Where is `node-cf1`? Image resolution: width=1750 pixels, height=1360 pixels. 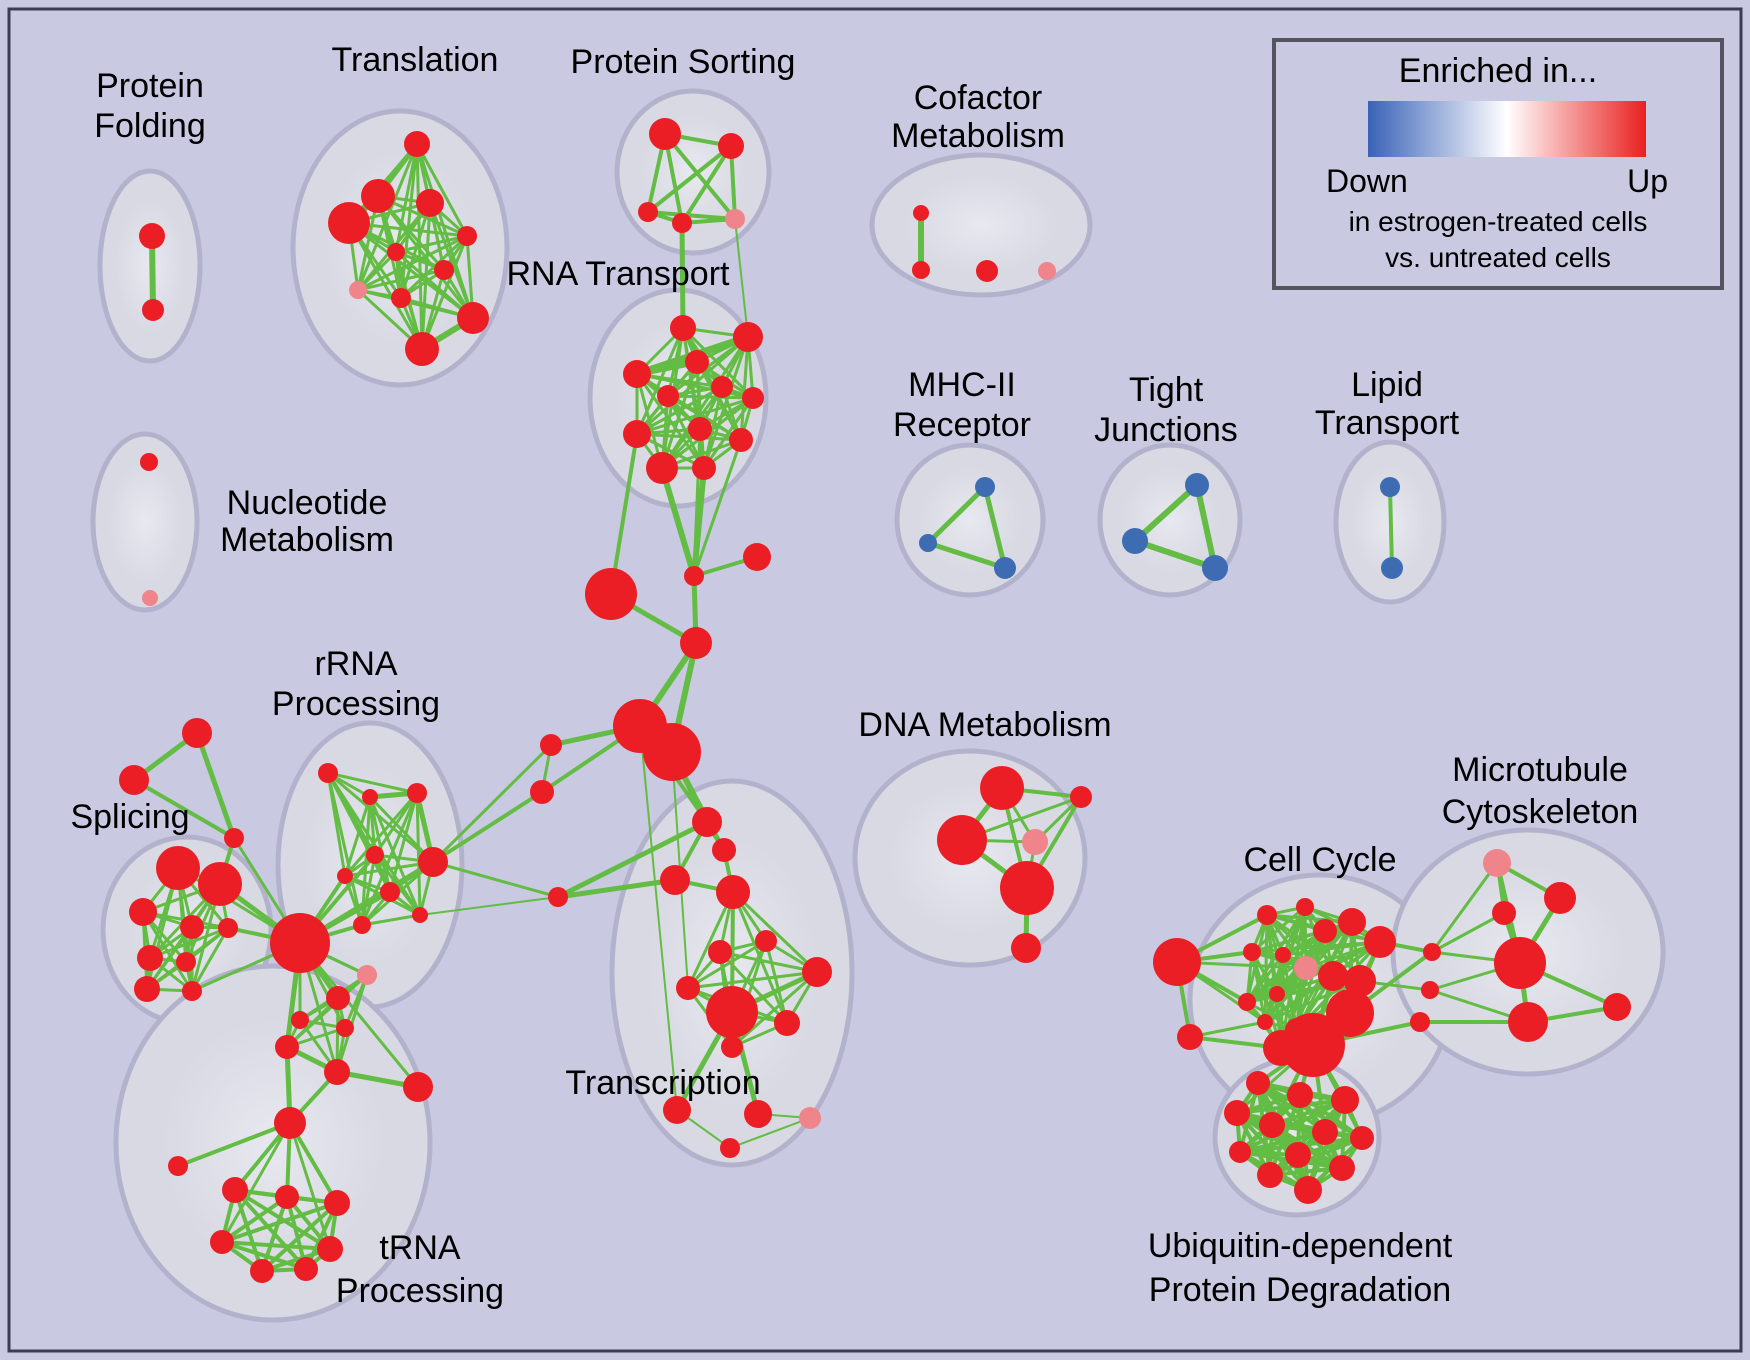 node-cf1 is located at coordinates (921, 270).